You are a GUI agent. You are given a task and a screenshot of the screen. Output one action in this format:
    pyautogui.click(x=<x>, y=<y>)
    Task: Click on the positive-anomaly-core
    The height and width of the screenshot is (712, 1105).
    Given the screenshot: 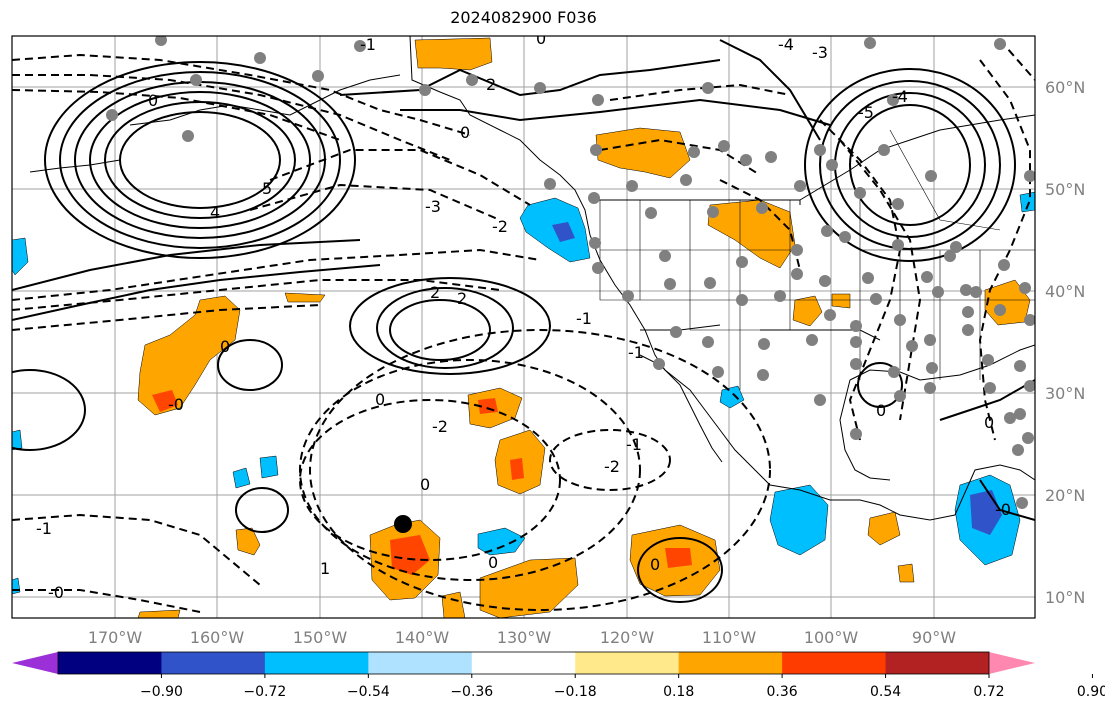 What is the action you would take?
    pyautogui.click(x=422, y=482)
    